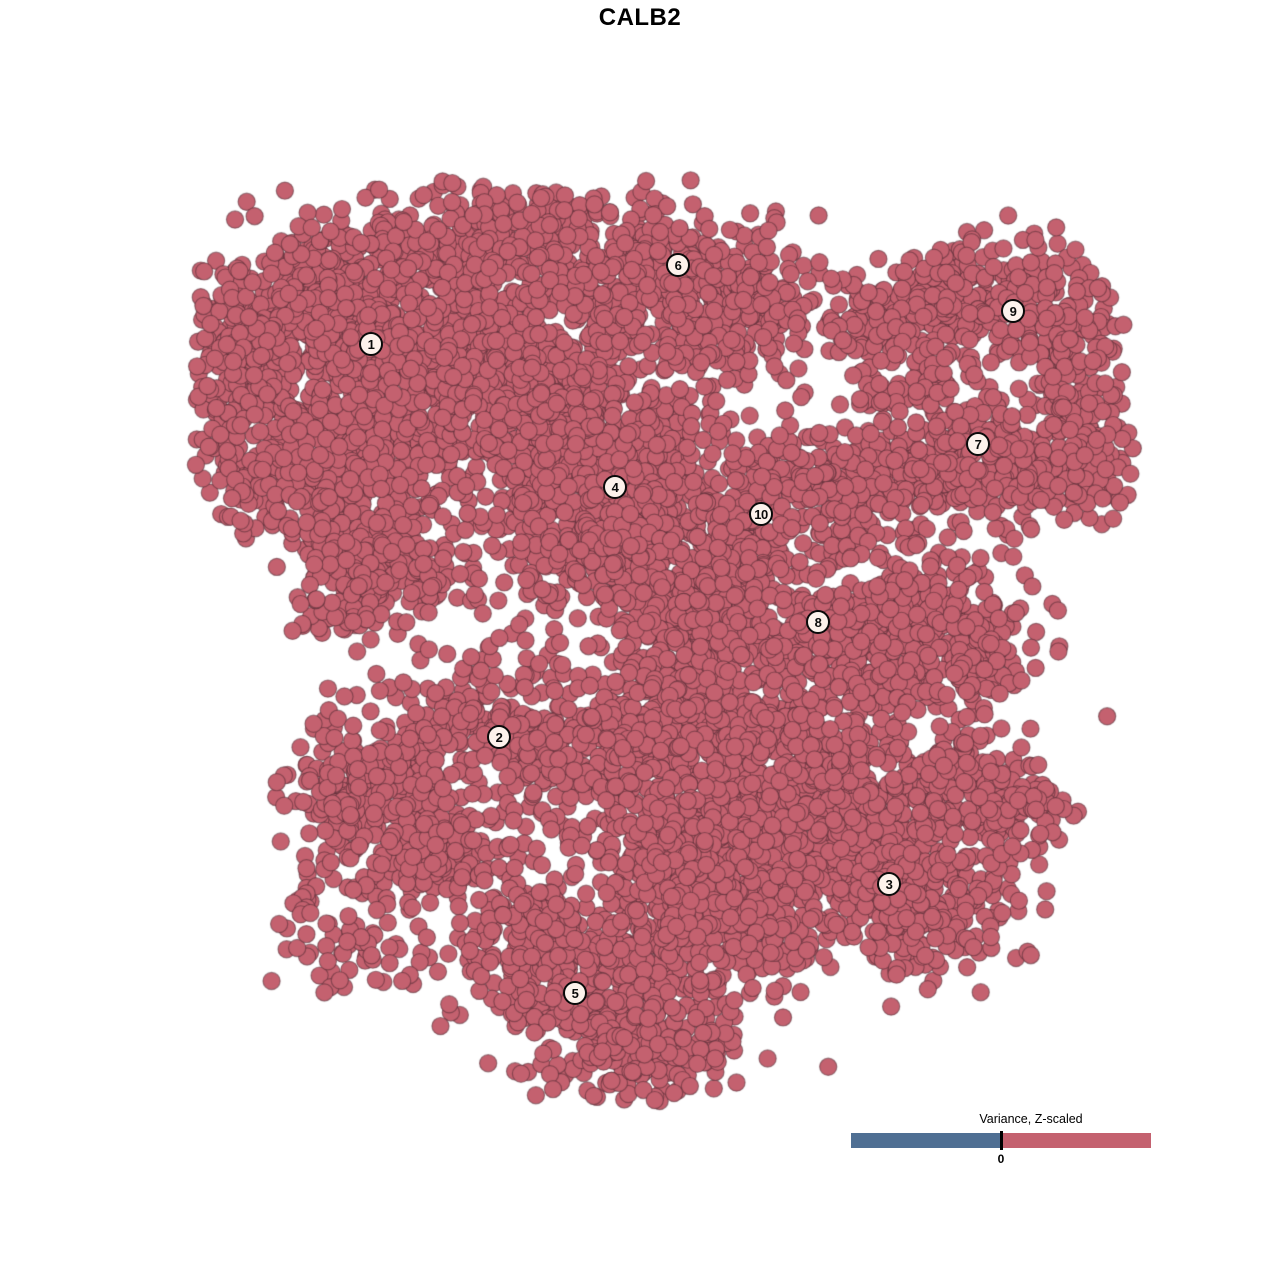  Describe the element at coordinates (1076, 1140) in the screenshot. I see `legend-bar-positive` at that location.